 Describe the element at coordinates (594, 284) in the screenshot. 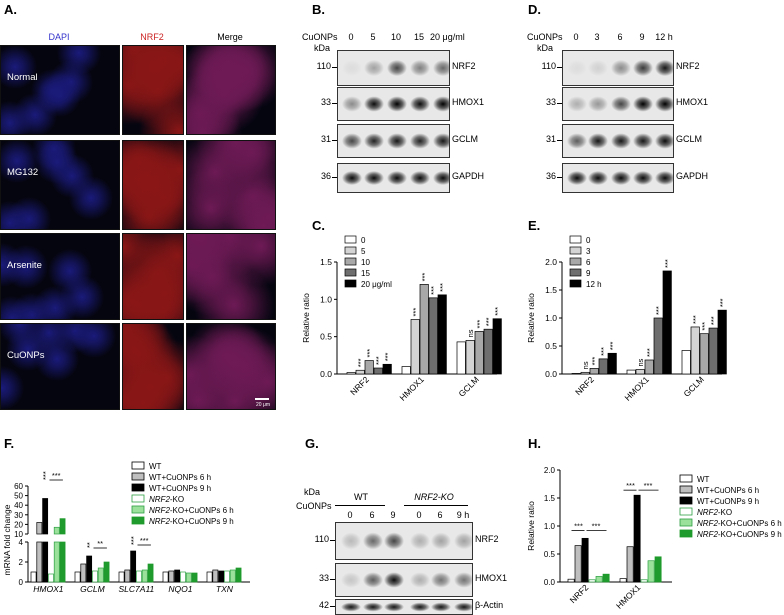

I see `legend-label: 12 h` at that location.